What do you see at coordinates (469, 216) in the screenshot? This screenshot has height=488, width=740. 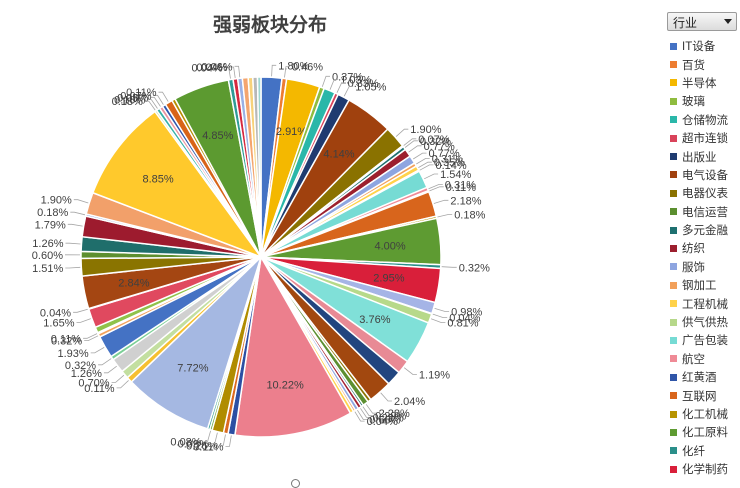 I see `slice-data-label: 0.18%` at bounding box center [469, 216].